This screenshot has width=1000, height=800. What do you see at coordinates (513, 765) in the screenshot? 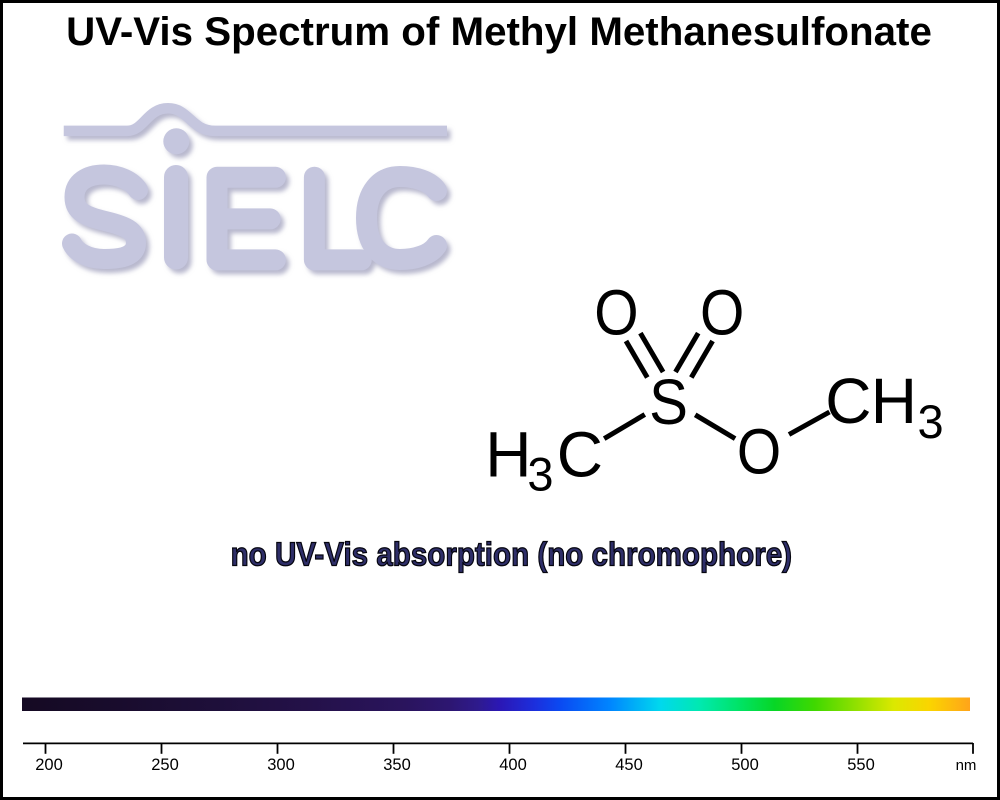
I see `svg-text: 400` at bounding box center [513, 765].